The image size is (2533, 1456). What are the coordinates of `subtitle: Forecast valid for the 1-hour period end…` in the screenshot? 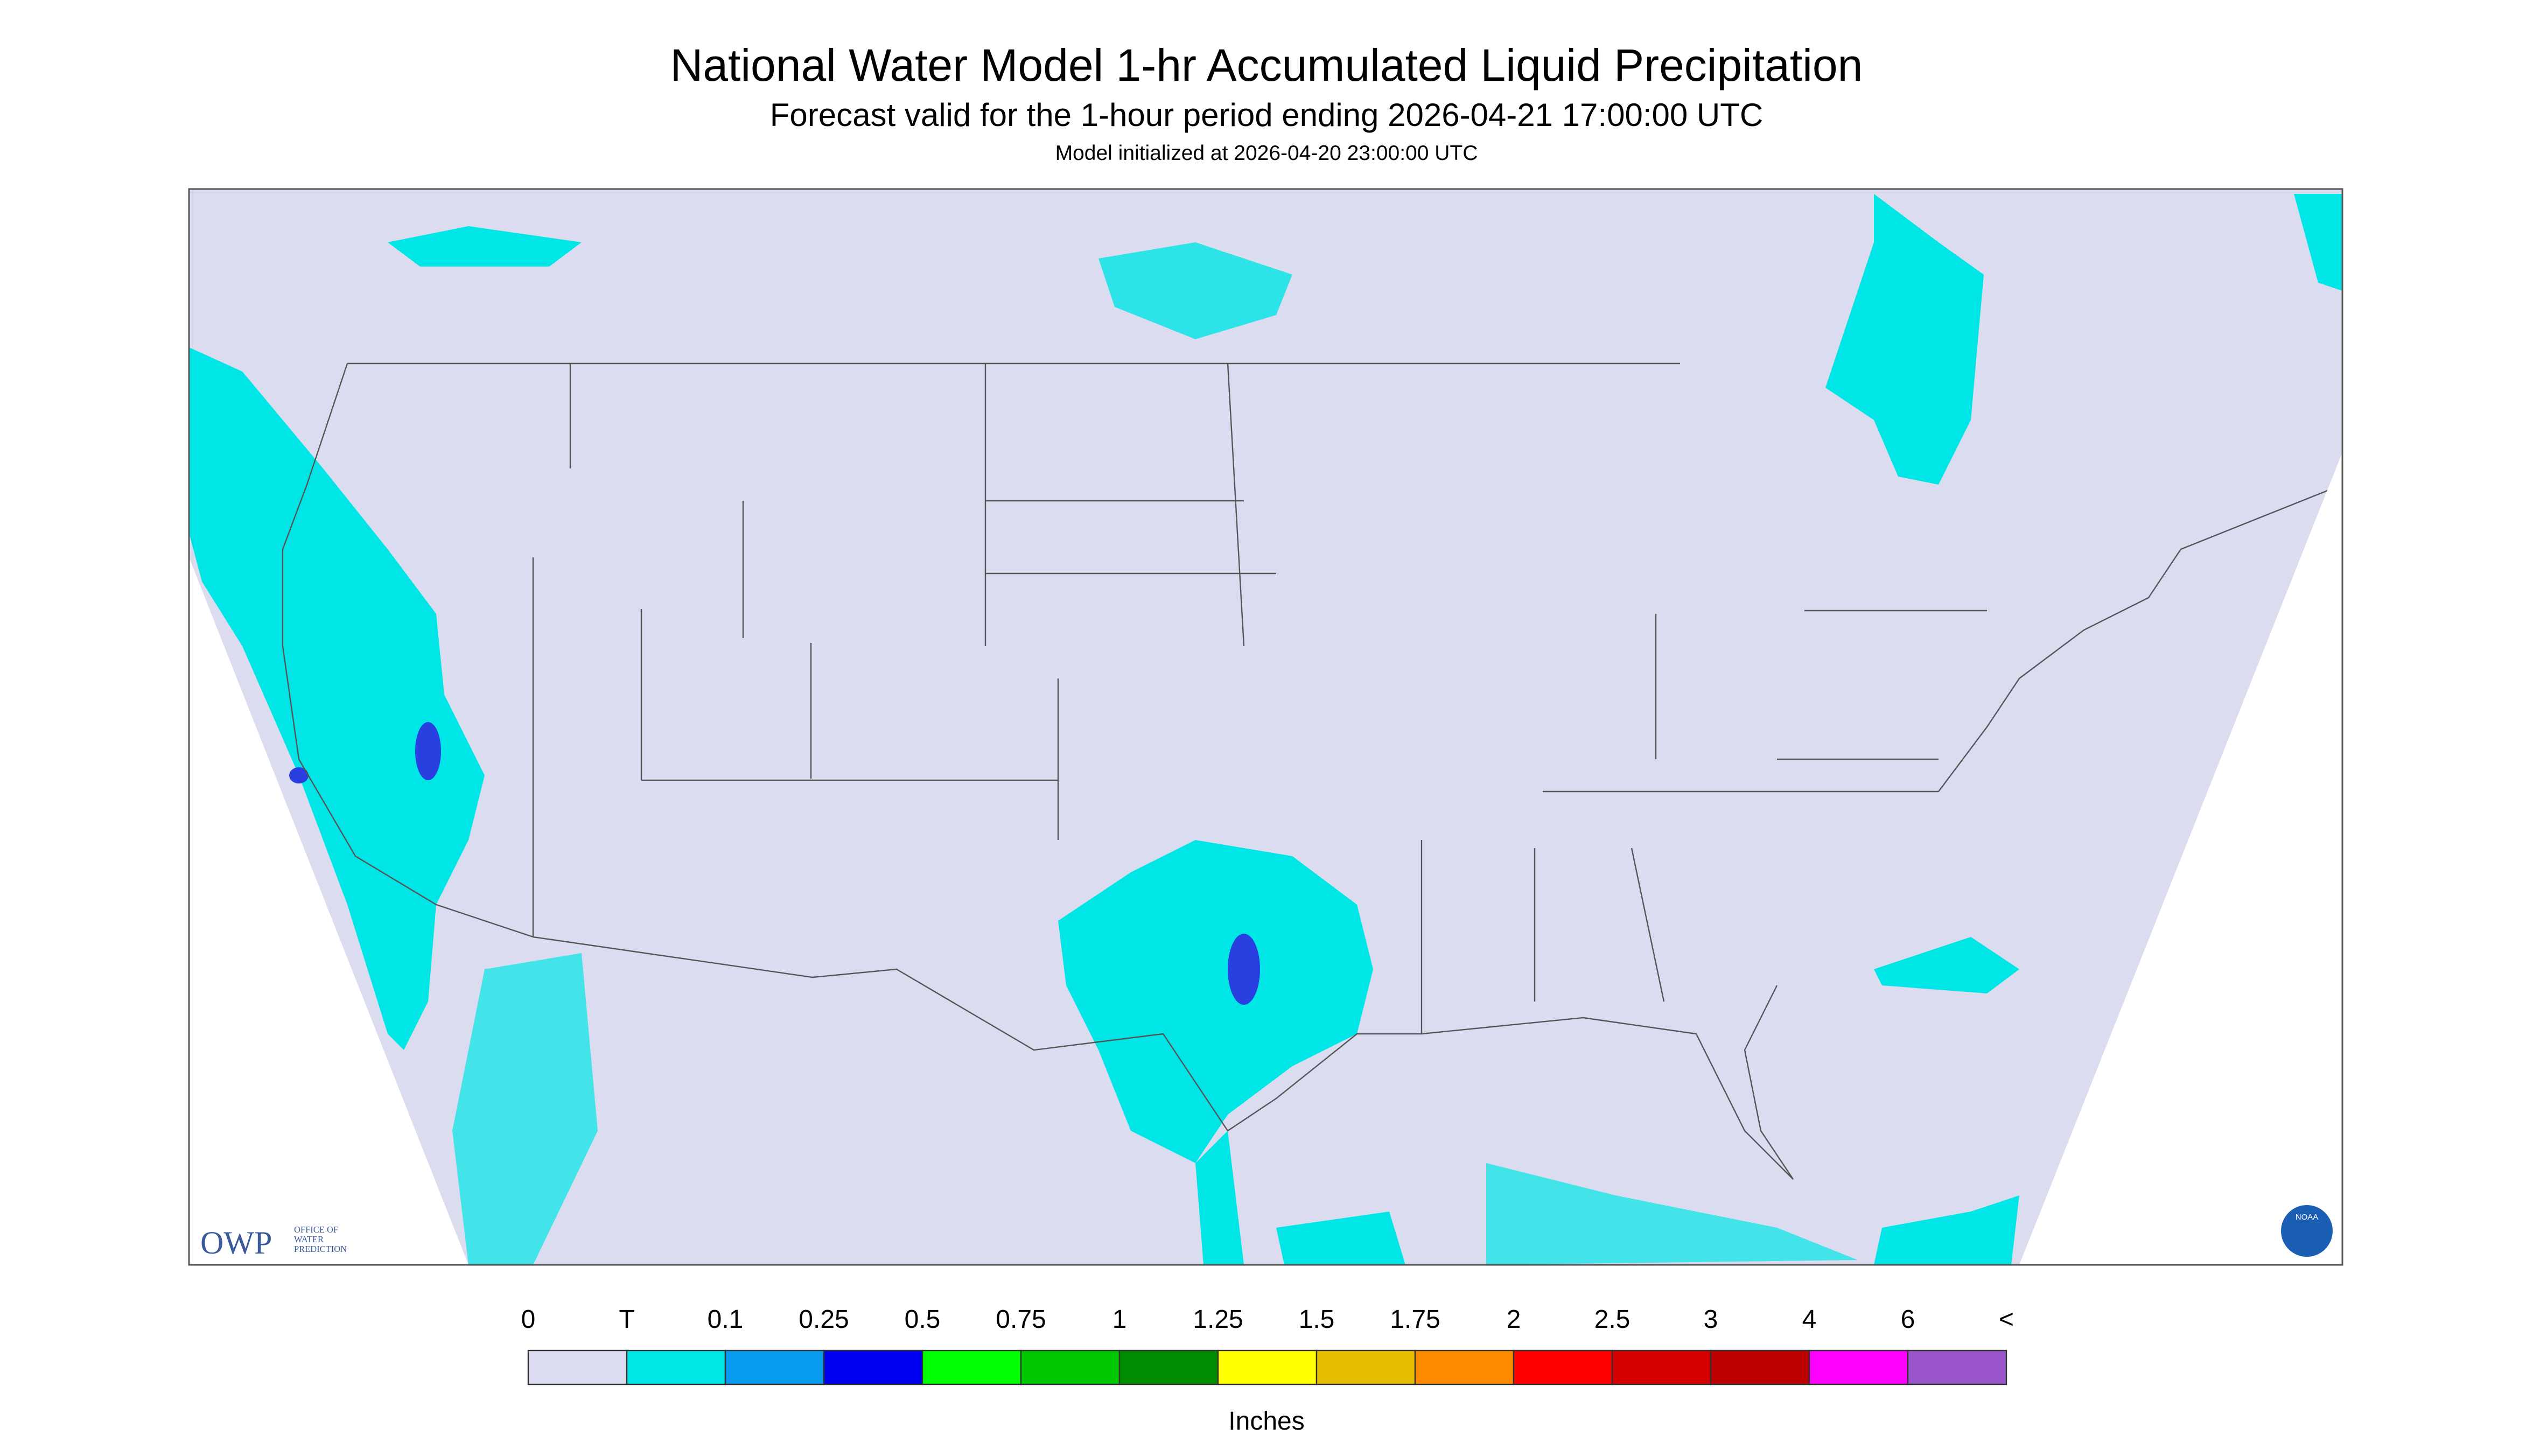 It's located at (1266, 115).